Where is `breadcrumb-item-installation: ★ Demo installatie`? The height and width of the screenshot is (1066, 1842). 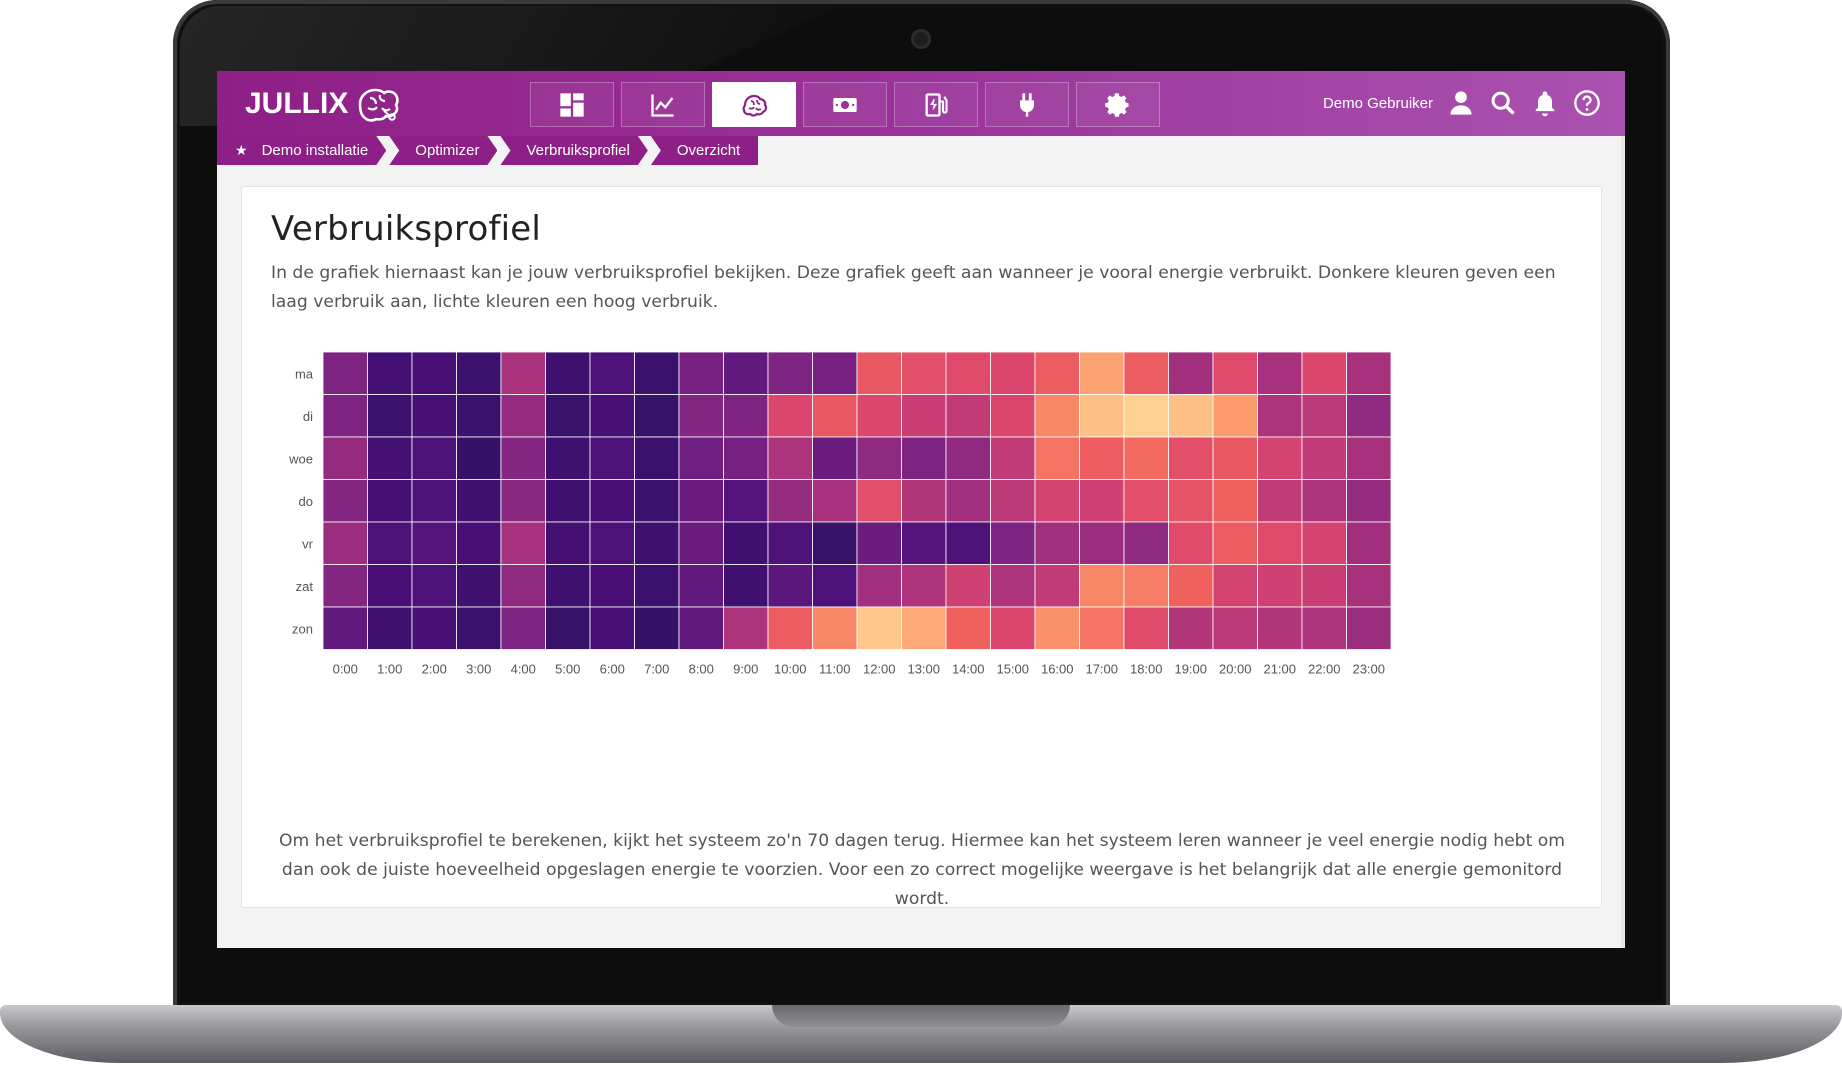
breadcrumb-item-installation: ★ Demo installatie is located at coordinates (301, 150).